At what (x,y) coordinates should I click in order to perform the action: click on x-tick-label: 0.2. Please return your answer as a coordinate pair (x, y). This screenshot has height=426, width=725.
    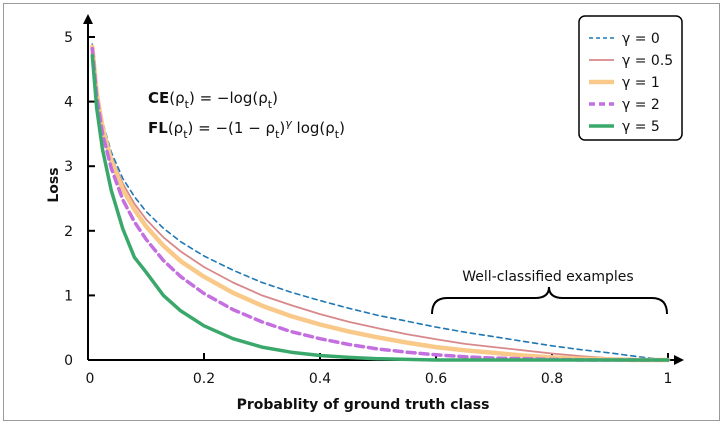
    Looking at the image, I should click on (204, 379).